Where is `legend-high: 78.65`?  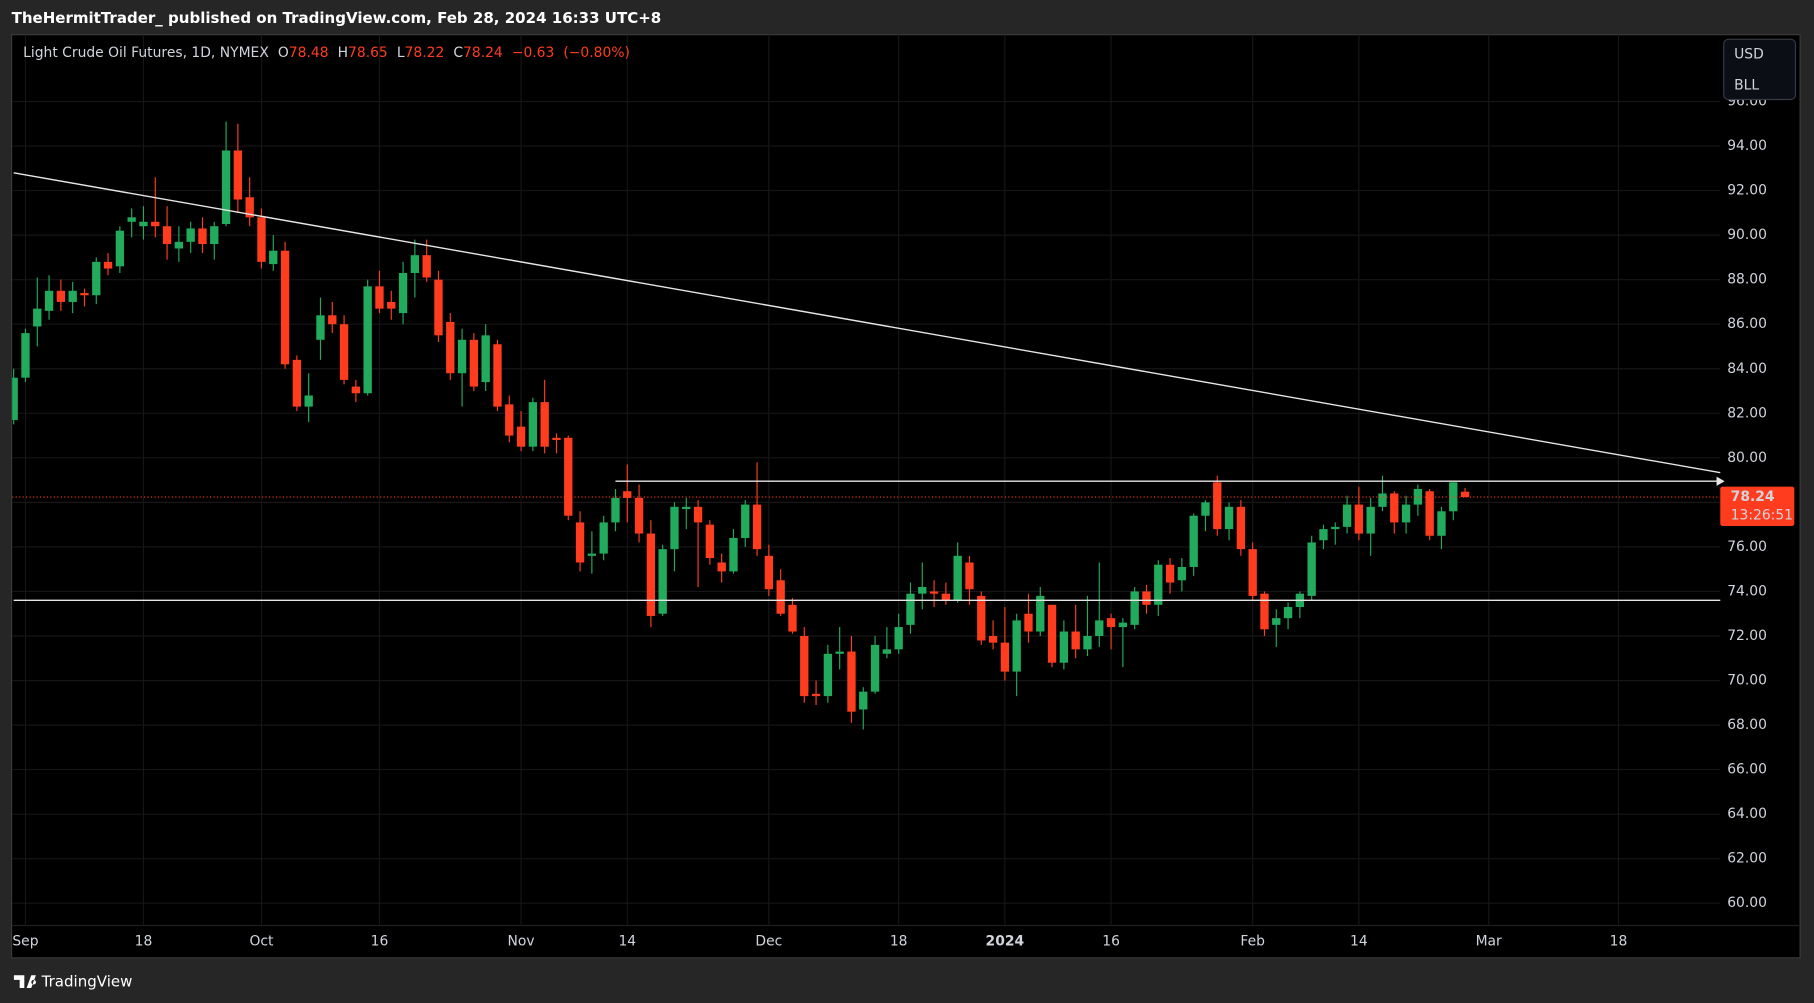 legend-high: 78.65 is located at coordinates (368, 53).